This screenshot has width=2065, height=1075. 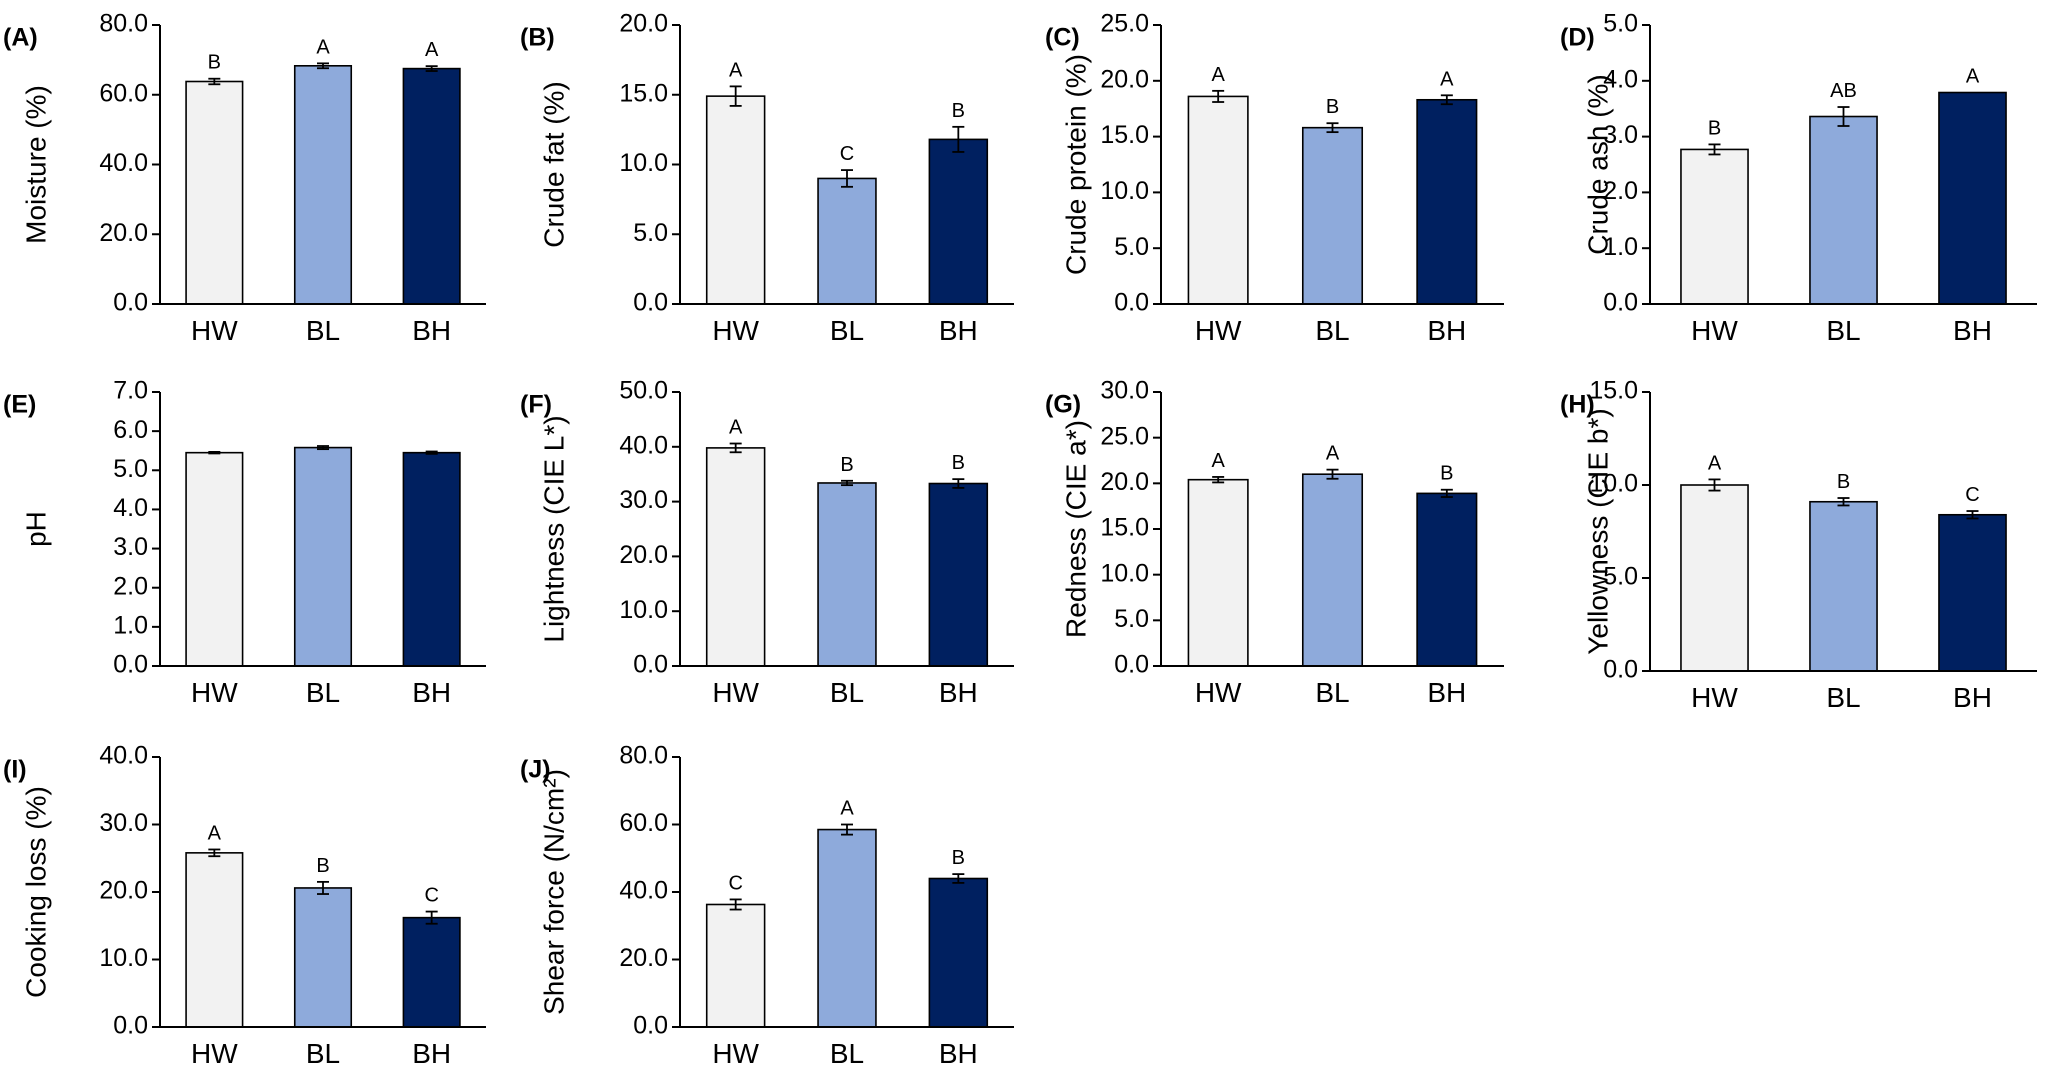 What do you see at coordinates (1075, 529) in the screenshot?
I see `y-axis-title: Redness (CIE a*)` at bounding box center [1075, 529].